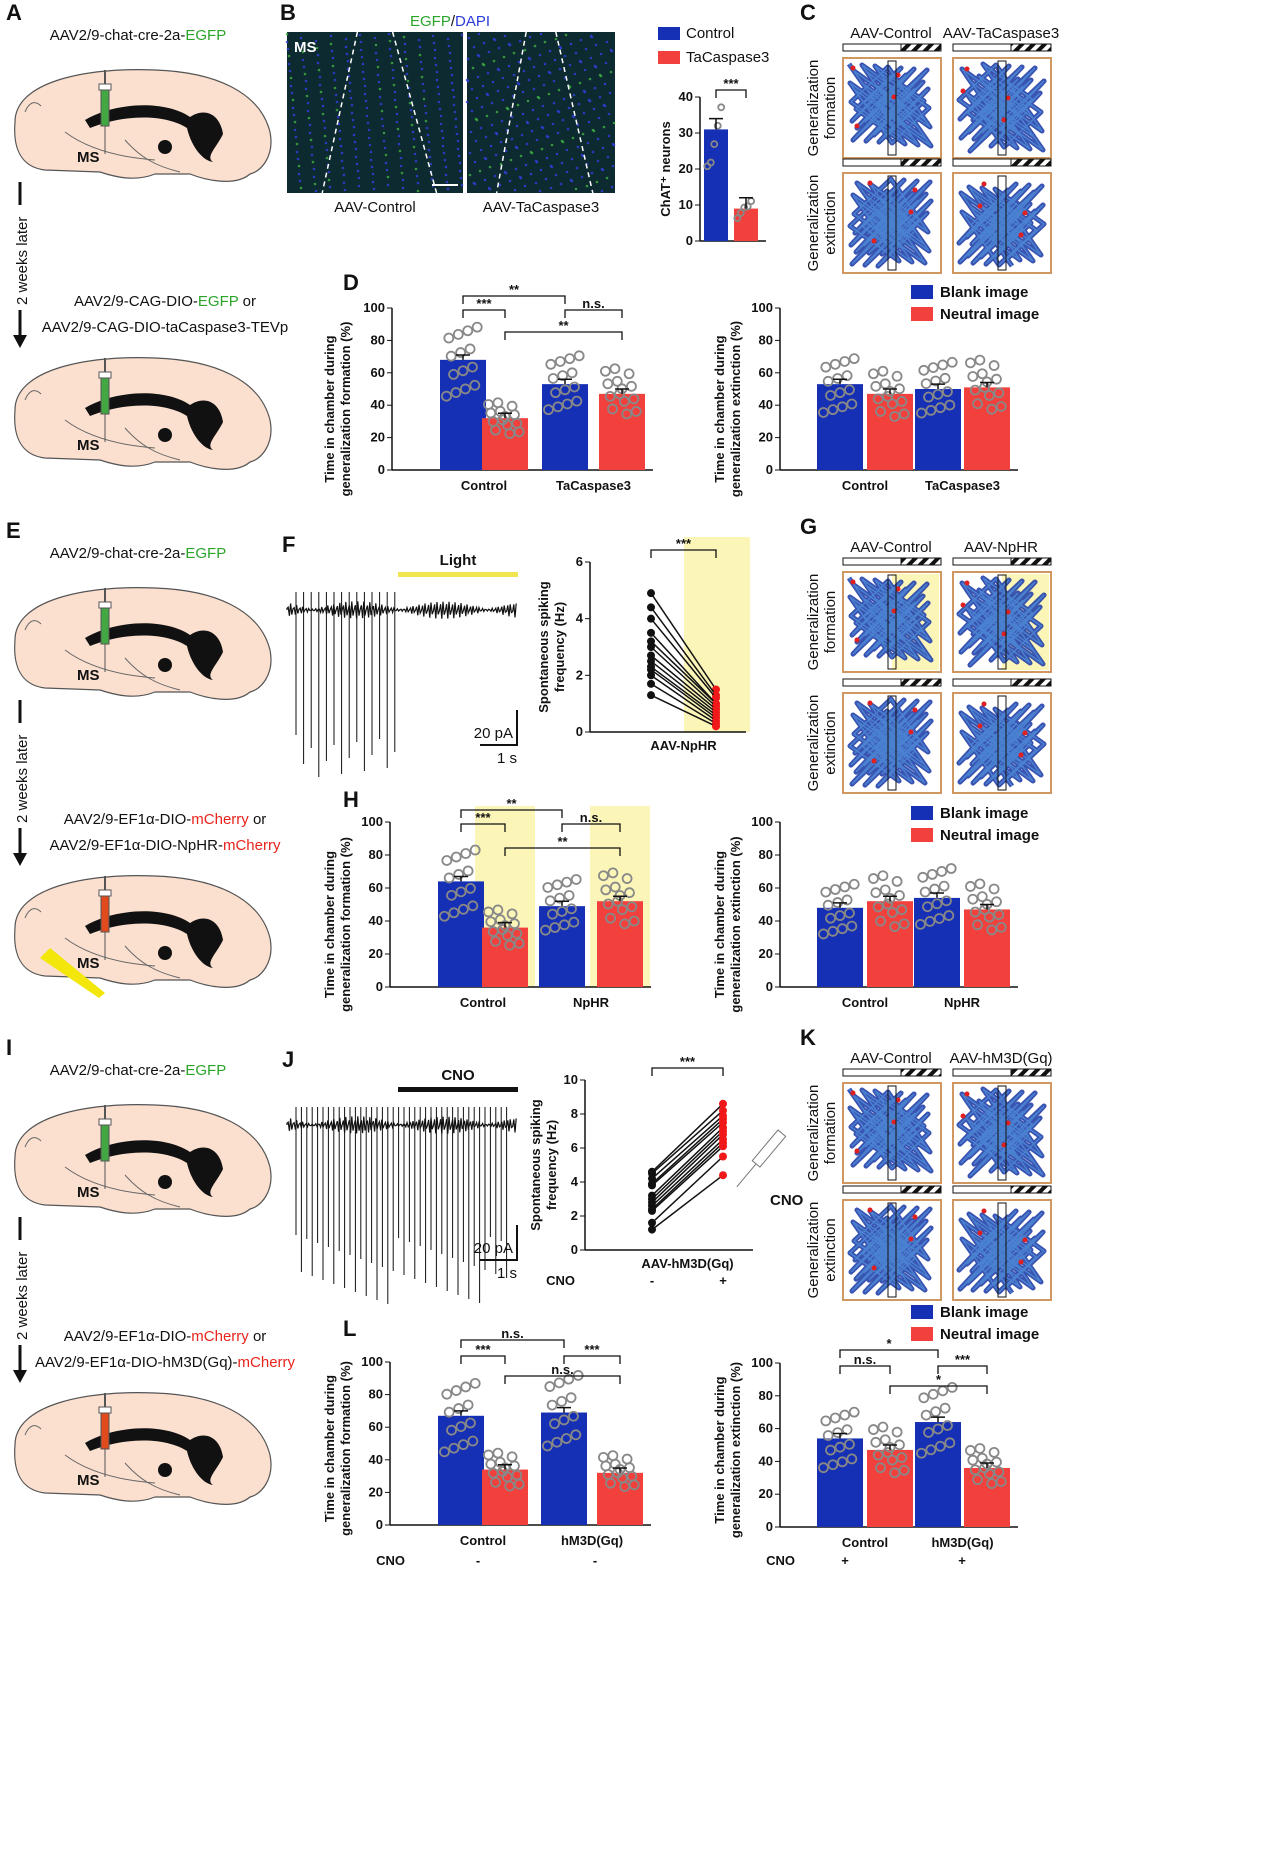 The height and width of the screenshot is (1870, 1267). I want to click on syringe-icon, so click(105, 630).